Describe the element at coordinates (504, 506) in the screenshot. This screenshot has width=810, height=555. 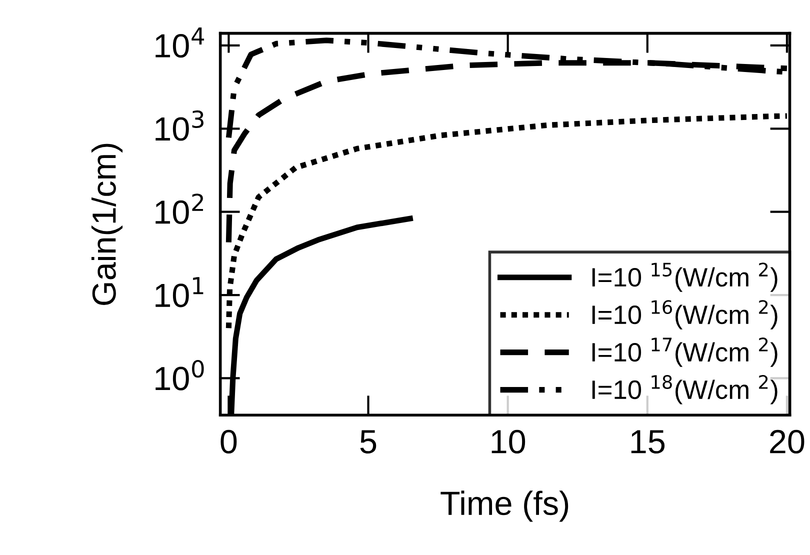
I see `x-axis-title: Time (fs)` at that location.